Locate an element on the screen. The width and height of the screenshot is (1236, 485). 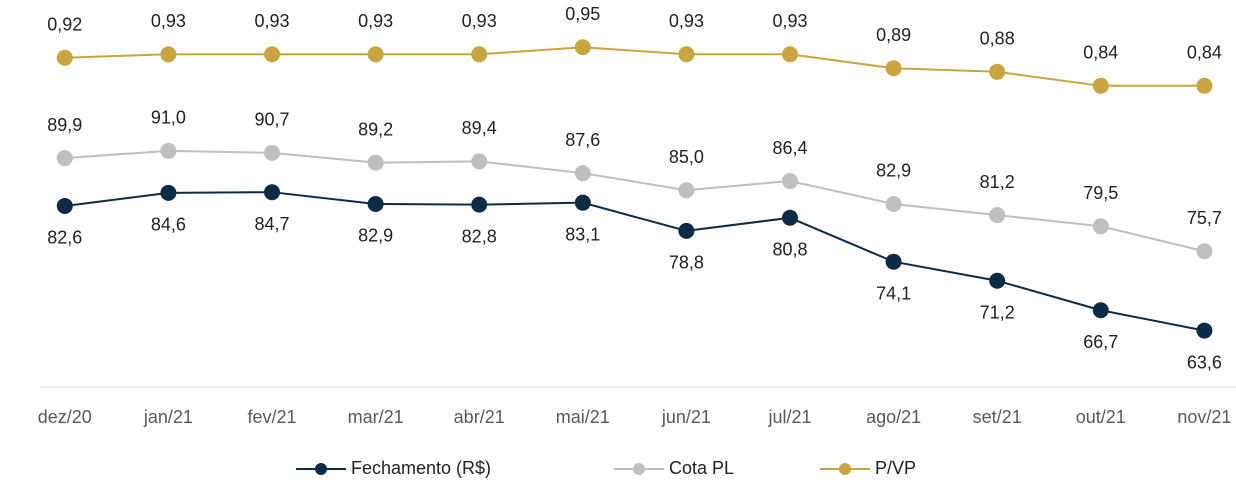
x-tick-label: fev/21 is located at coordinates (271, 417).